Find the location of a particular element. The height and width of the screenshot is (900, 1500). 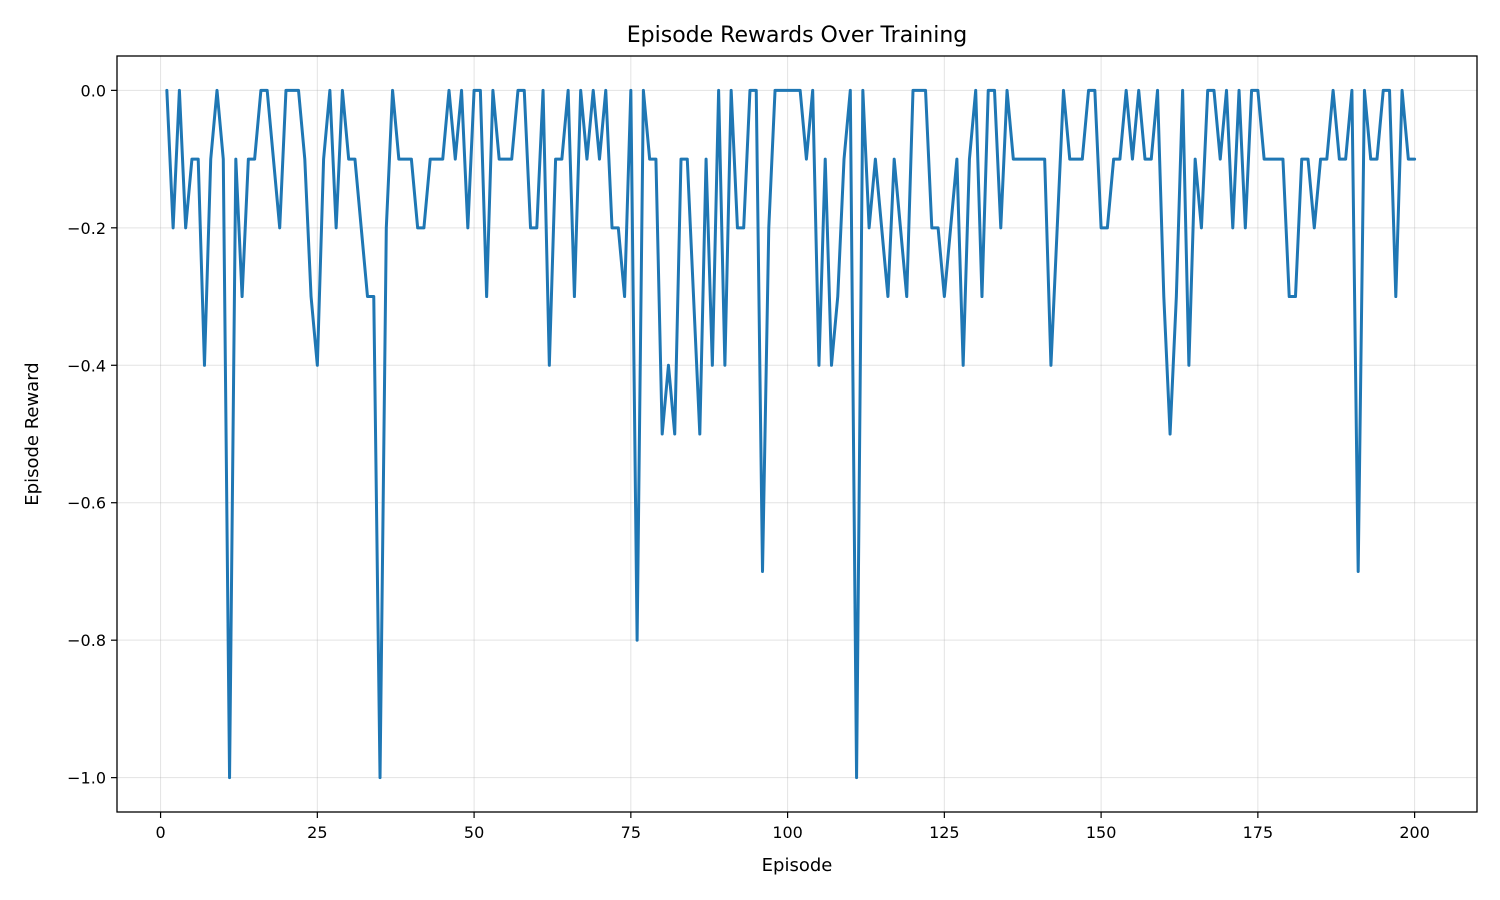

x-tick-label: 0 is located at coordinates (160, 832).